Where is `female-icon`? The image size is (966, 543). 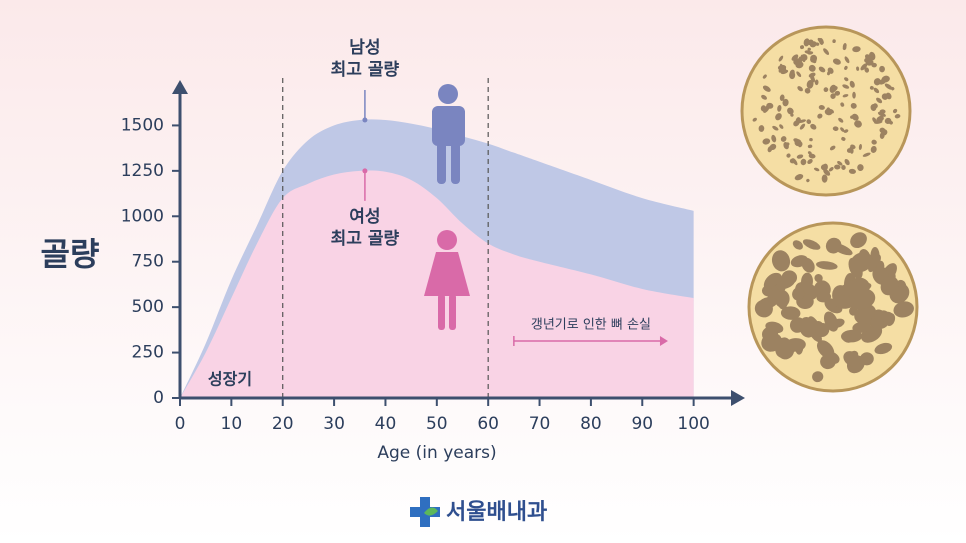 female-icon is located at coordinates (447, 280).